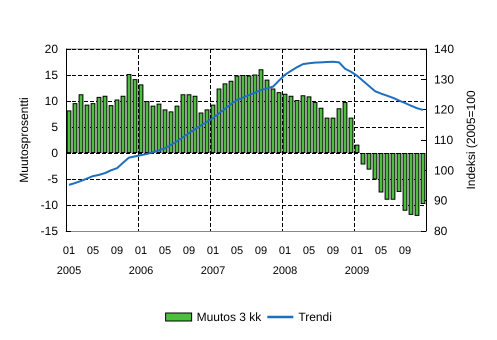 The image size is (497, 340). Describe the element at coordinates (141, 261) in the screenshot. I see `x-tick-label: 01 2006` at that location.